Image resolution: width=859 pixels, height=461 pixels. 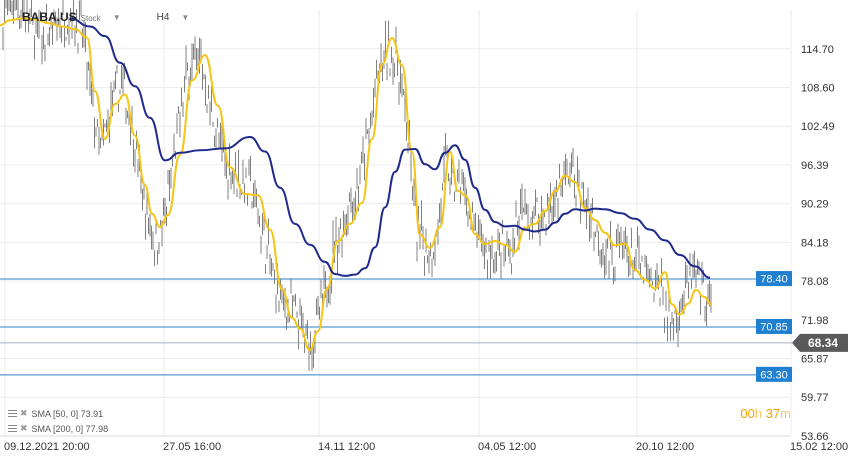 What do you see at coordinates (815, 282) in the screenshot?
I see `y-tick-label: 78.08` at bounding box center [815, 282].